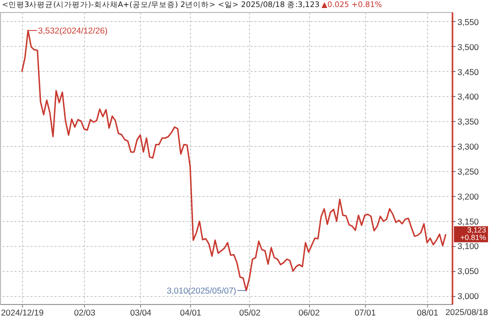  Describe the element at coordinates (469, 221) in the screenshot. I see `y-tick-label: 3,150` at that location.